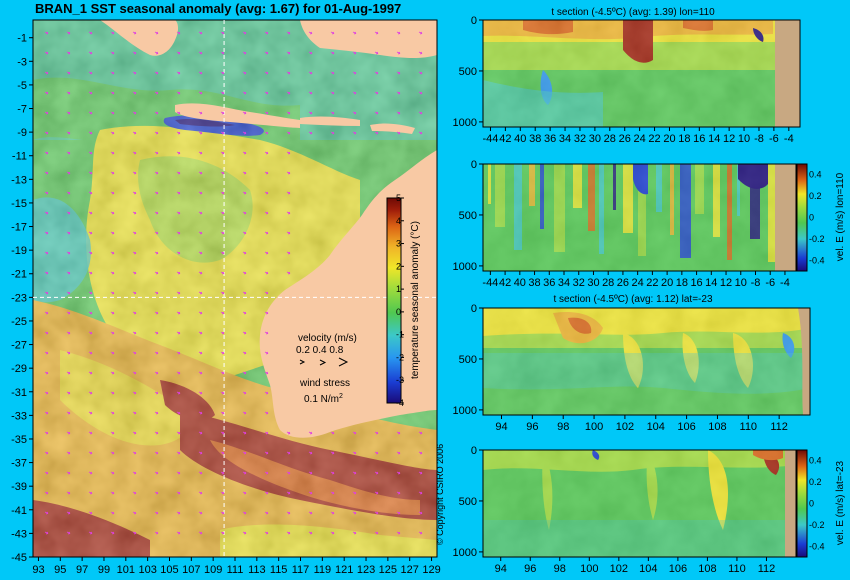 The image size is (850, 580). Describe the element at coordinates (817, 504) in the screenshot. I see `panel4-colorbar-ticks: 0.4 0.2 0 -0.2 -0.4` at that location.